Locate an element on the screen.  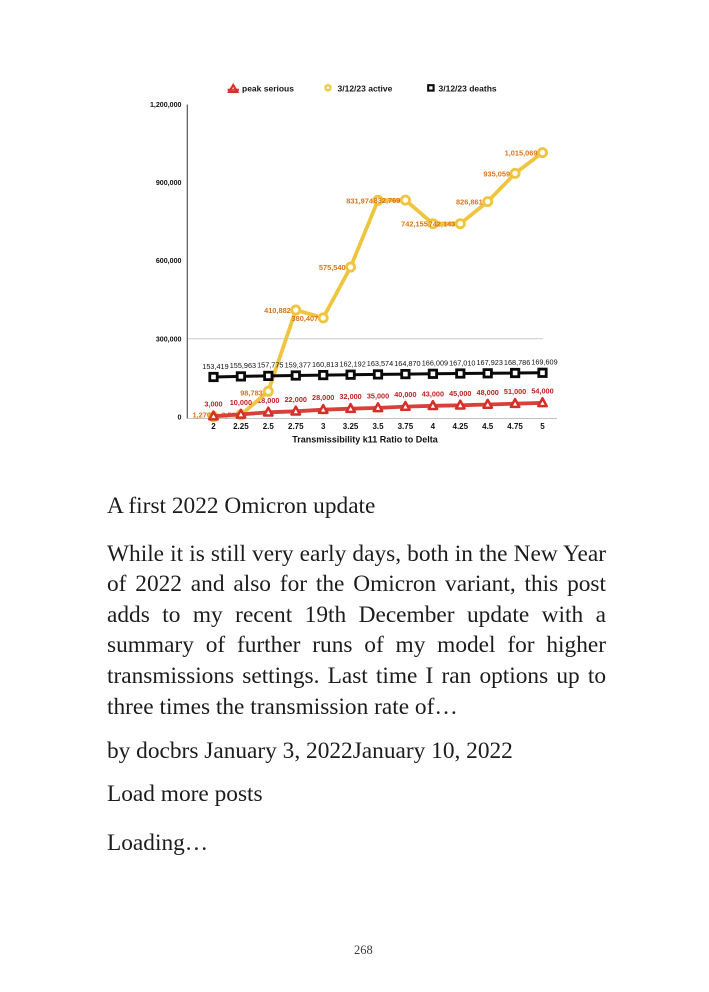
svg-text: 160,813 is located at coordinates (325, 364).